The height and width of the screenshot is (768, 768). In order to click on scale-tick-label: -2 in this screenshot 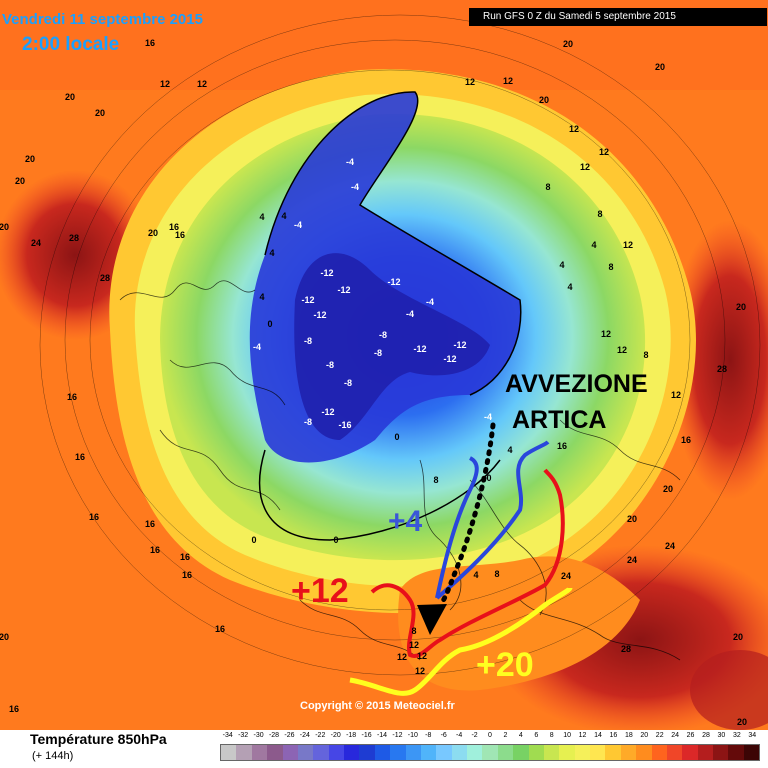, I will do `click(474, 735)`.